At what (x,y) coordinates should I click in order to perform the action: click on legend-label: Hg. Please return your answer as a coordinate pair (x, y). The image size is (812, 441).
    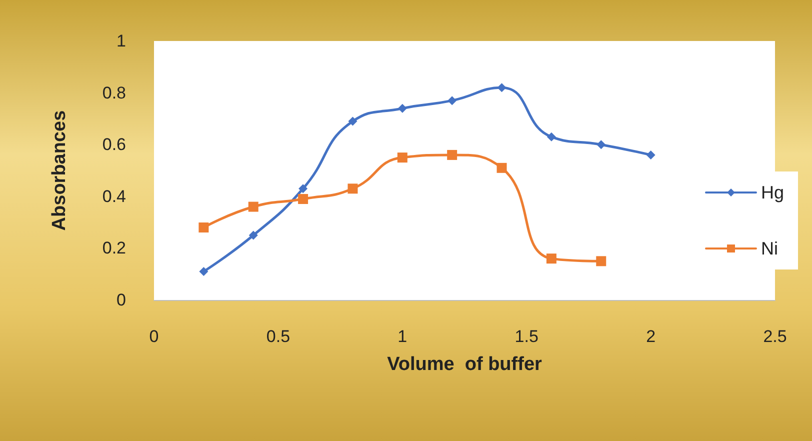
    Looking at the image, I should click on (772, 192).